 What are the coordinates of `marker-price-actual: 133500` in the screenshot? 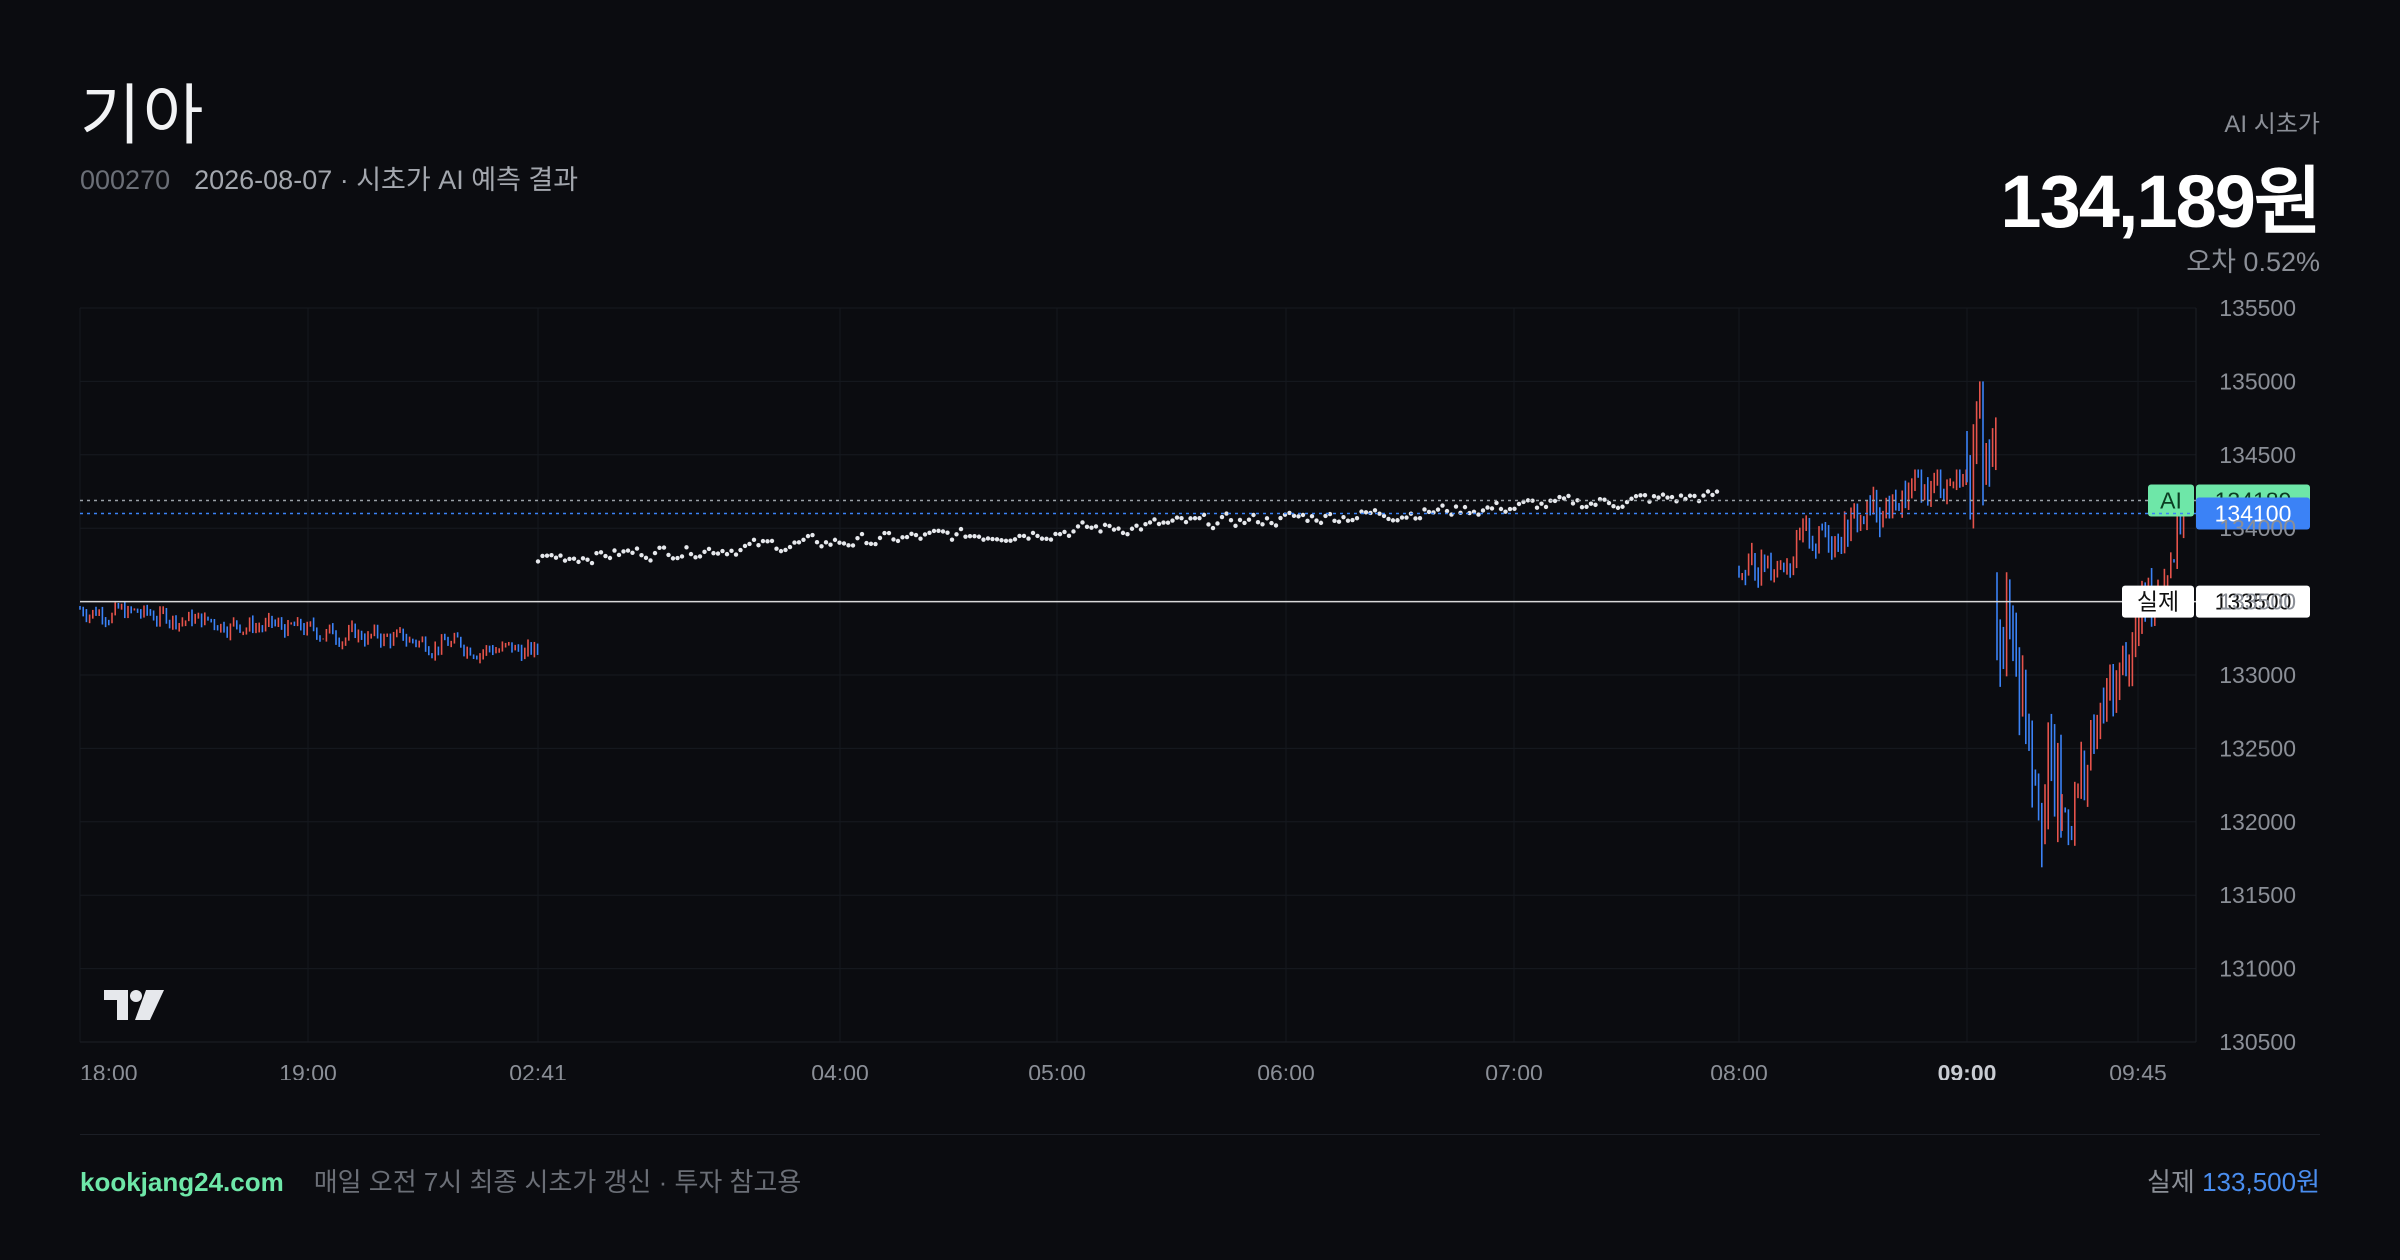 It's located at (2253, 602).